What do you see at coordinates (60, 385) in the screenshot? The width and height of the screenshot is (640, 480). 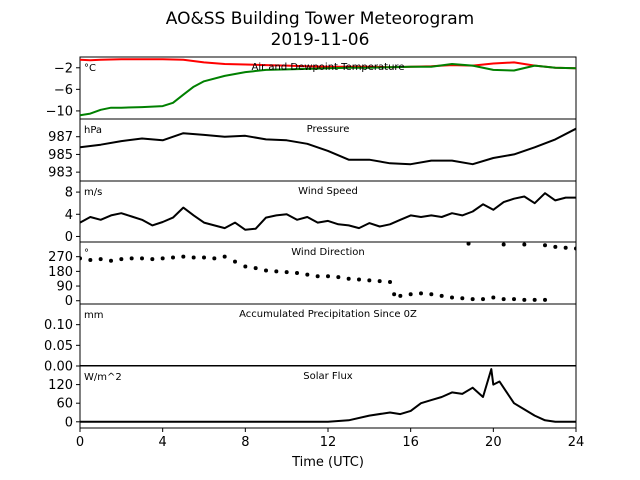 I see `y-tick-label: 120` at bounding box center [60, 385].